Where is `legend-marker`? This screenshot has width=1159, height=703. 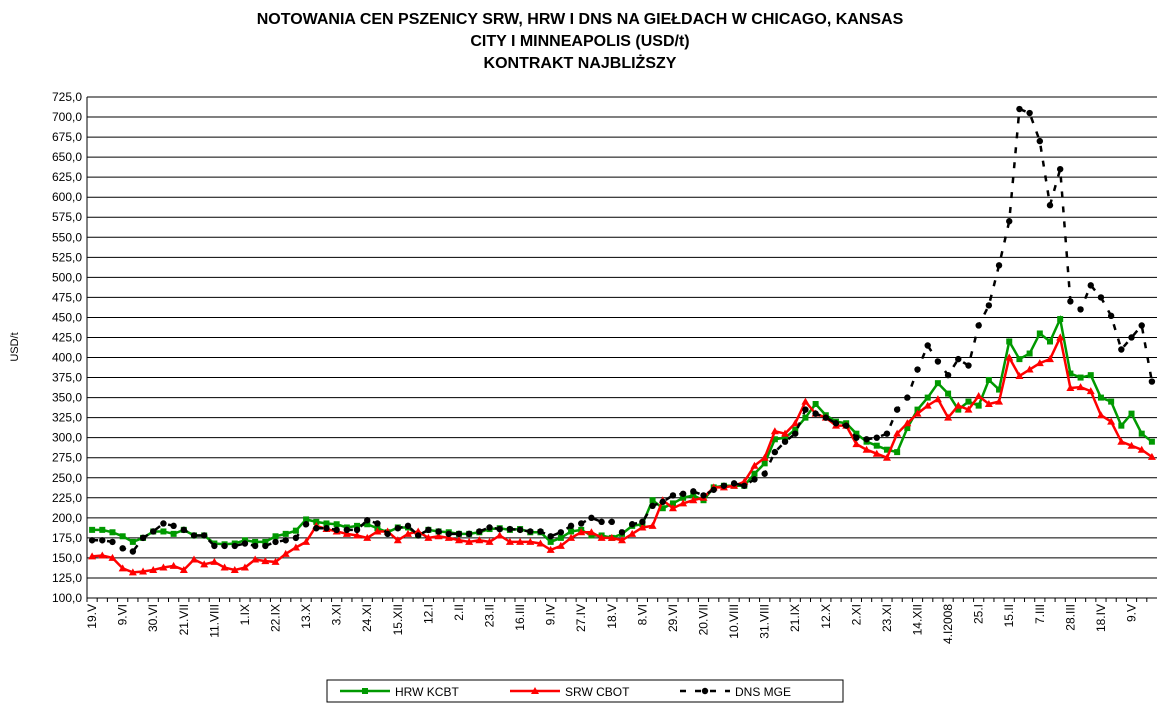
legend-marker is located at coordinates (705, 691).